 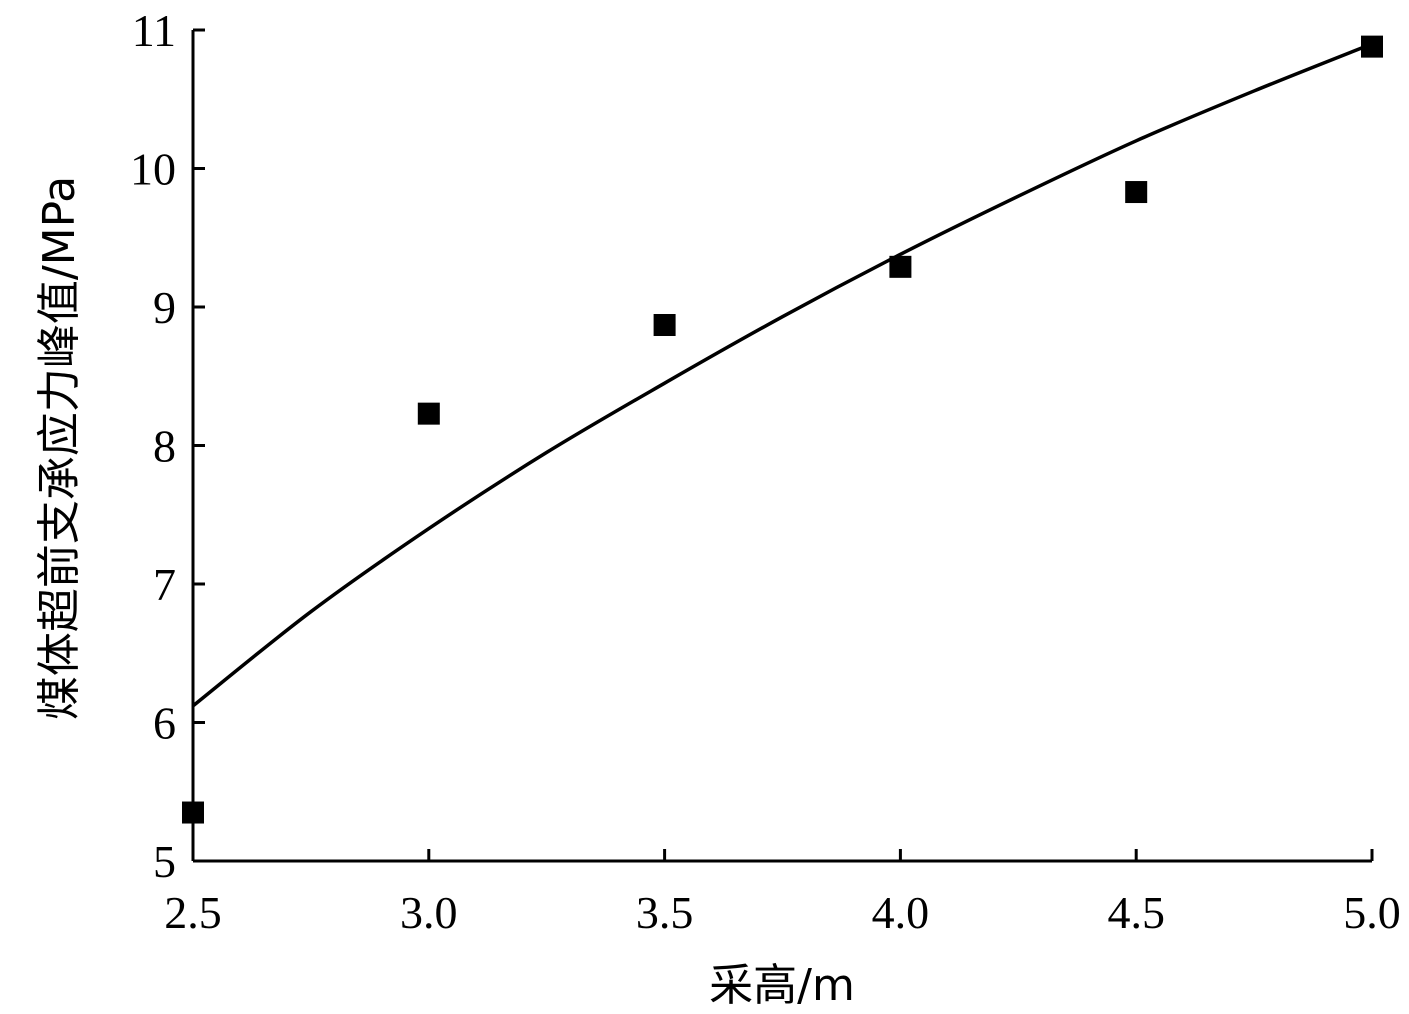 What do you see at coordinates (59, 448) in the screenshot?
I see `y-axis-title: 煤体超前支承应力峰值/MPa` at bounding box center [59, 448].